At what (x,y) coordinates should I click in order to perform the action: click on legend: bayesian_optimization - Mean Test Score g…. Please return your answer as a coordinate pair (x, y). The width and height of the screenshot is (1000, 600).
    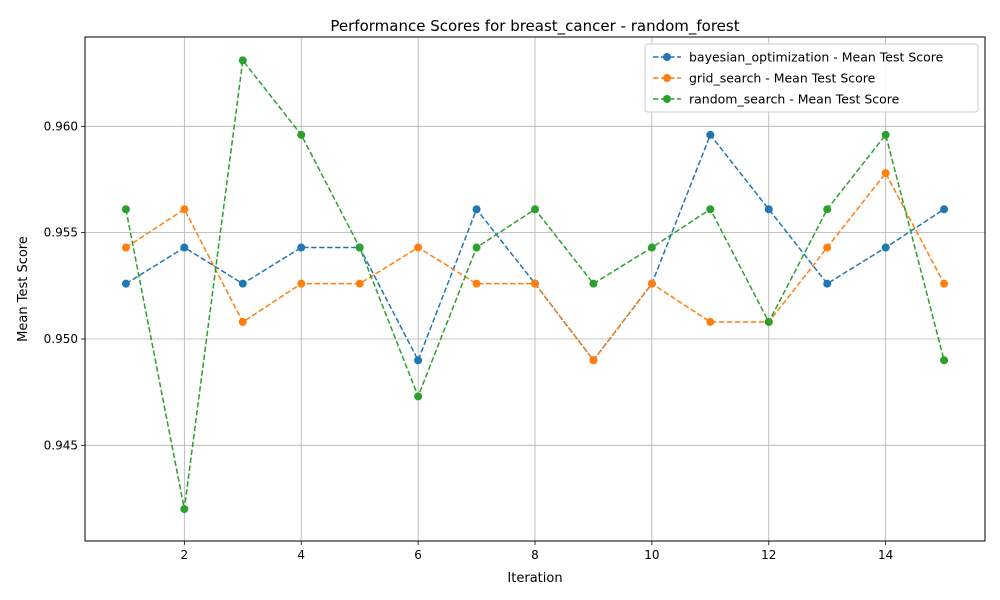
    Looking at the image, I should click on (811, 78).